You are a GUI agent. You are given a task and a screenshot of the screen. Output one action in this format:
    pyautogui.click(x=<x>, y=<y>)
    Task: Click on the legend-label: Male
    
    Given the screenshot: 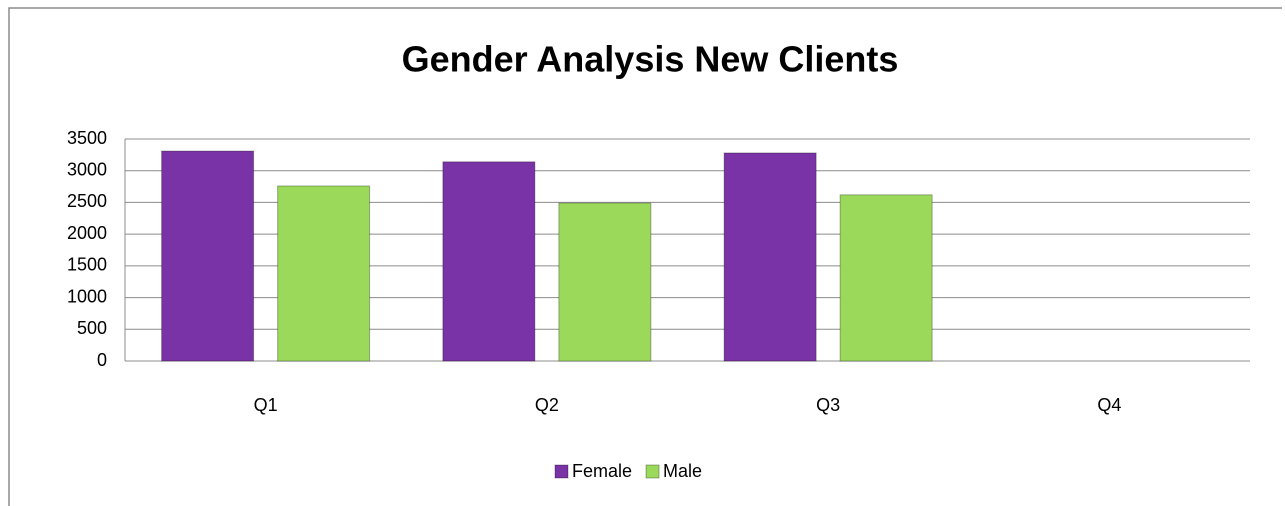 What is the action you would take?
    pyautogui.click(x=682, y=471)
    